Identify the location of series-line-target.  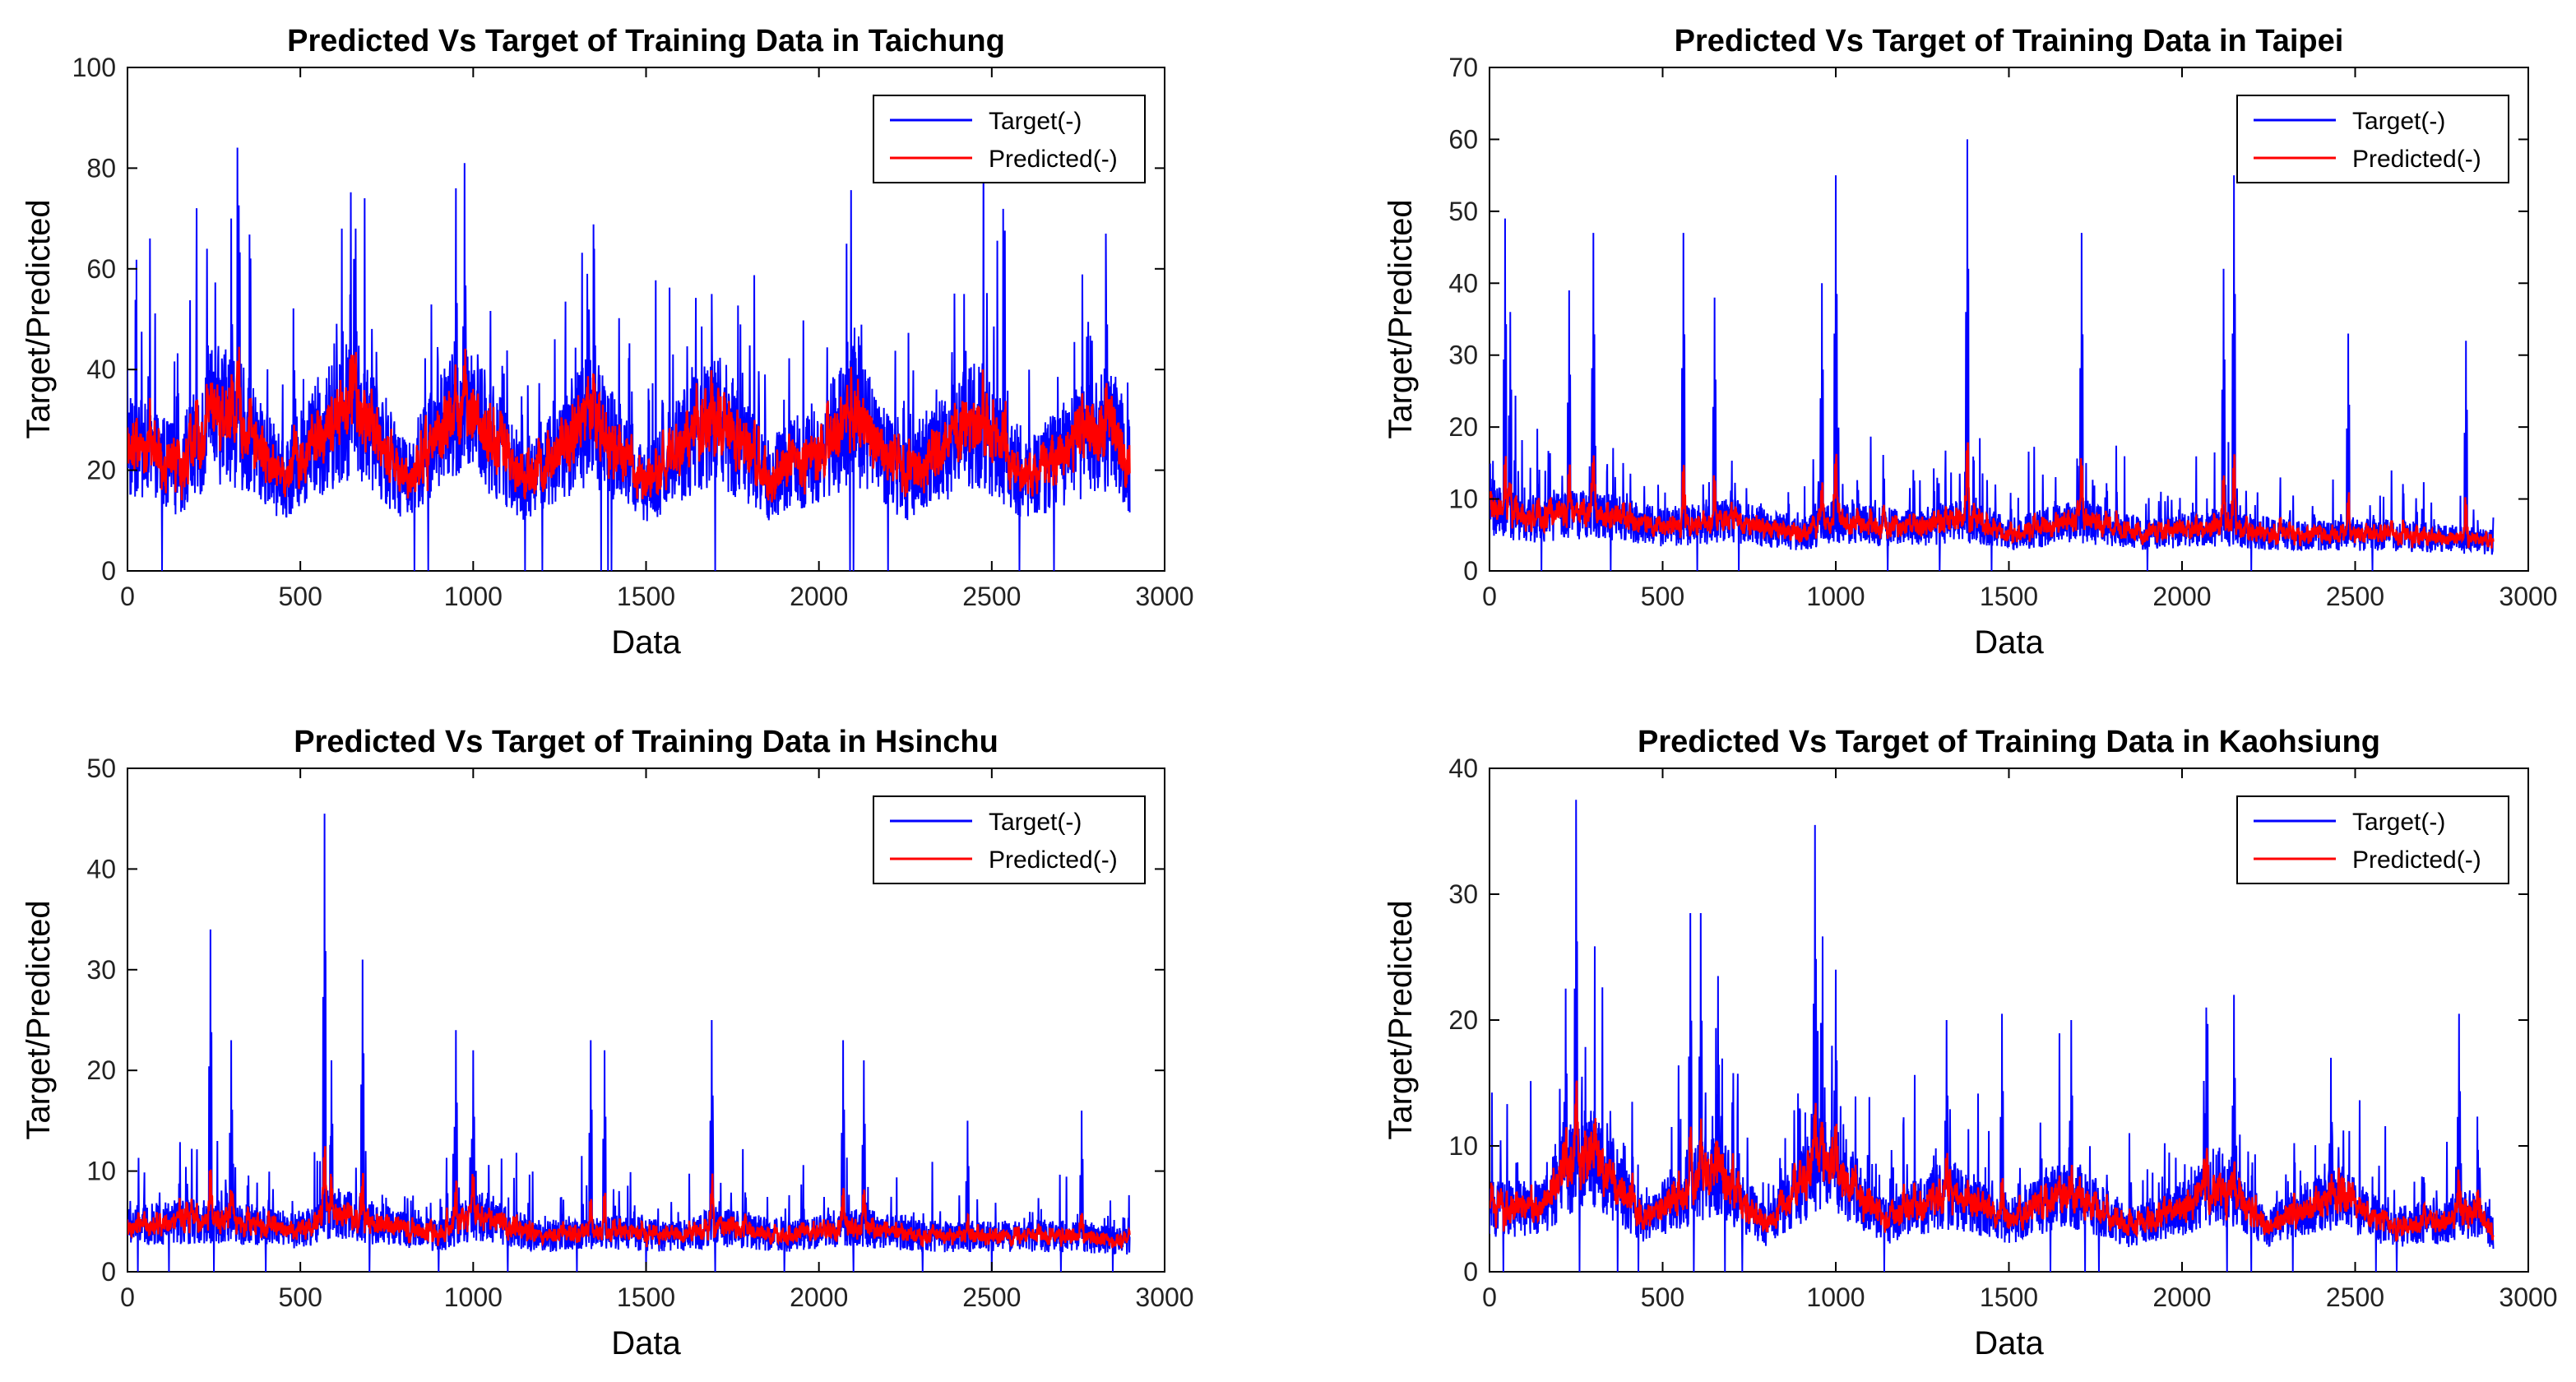
(1992, 1036).